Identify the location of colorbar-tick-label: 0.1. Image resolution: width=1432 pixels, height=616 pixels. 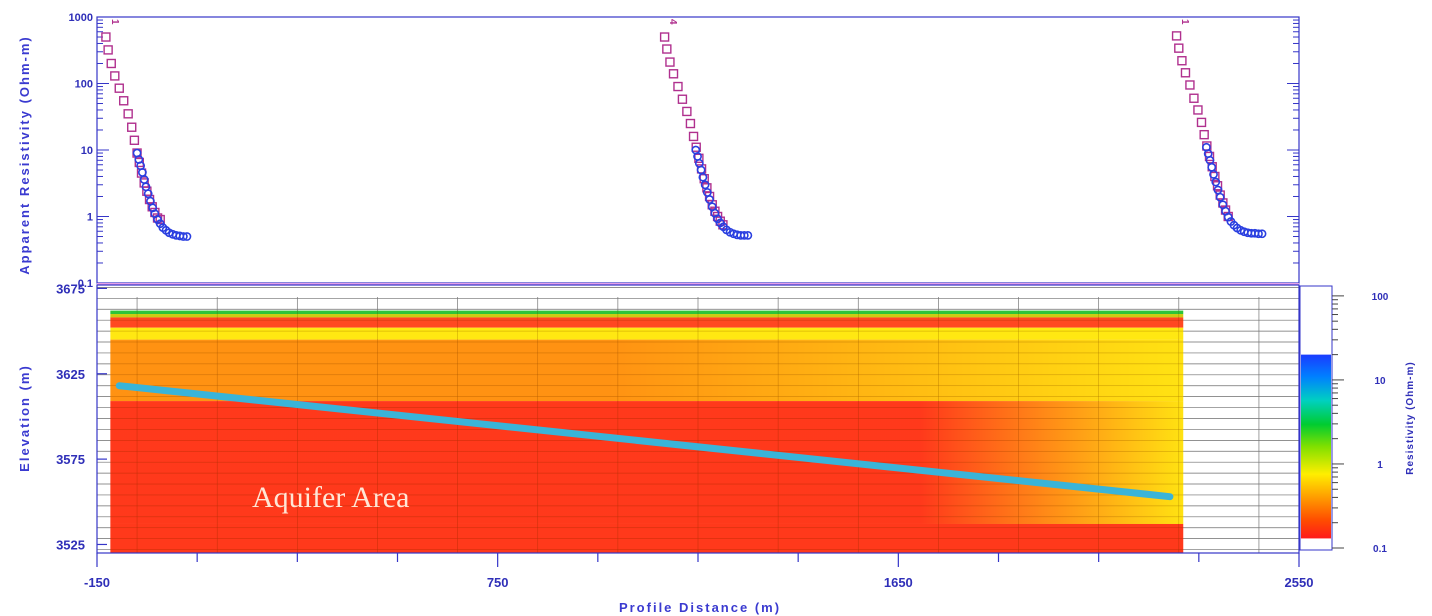
(1380, 549).